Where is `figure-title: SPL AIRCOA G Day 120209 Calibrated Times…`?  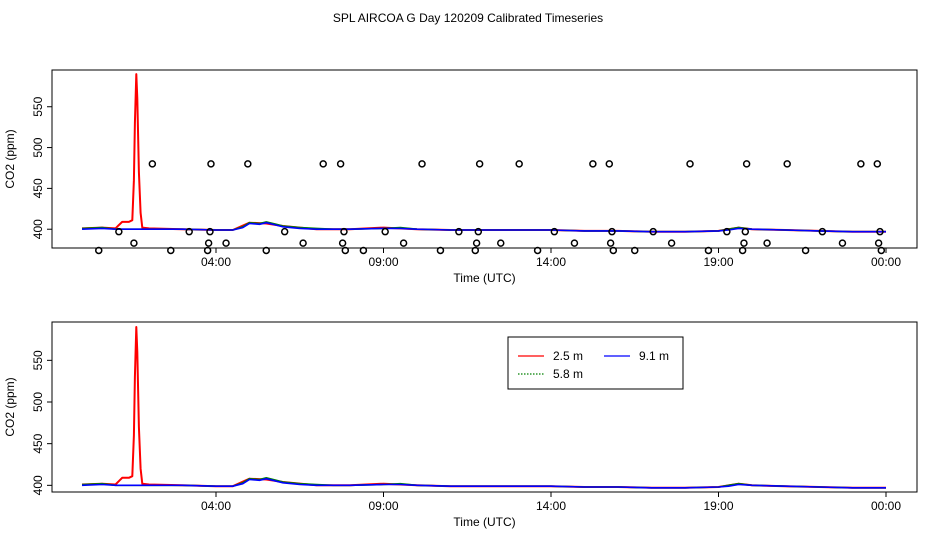 figure-title: SPL AIRCOA G Day 120209 Calibrated Times… is located at coordinates (468, 18).